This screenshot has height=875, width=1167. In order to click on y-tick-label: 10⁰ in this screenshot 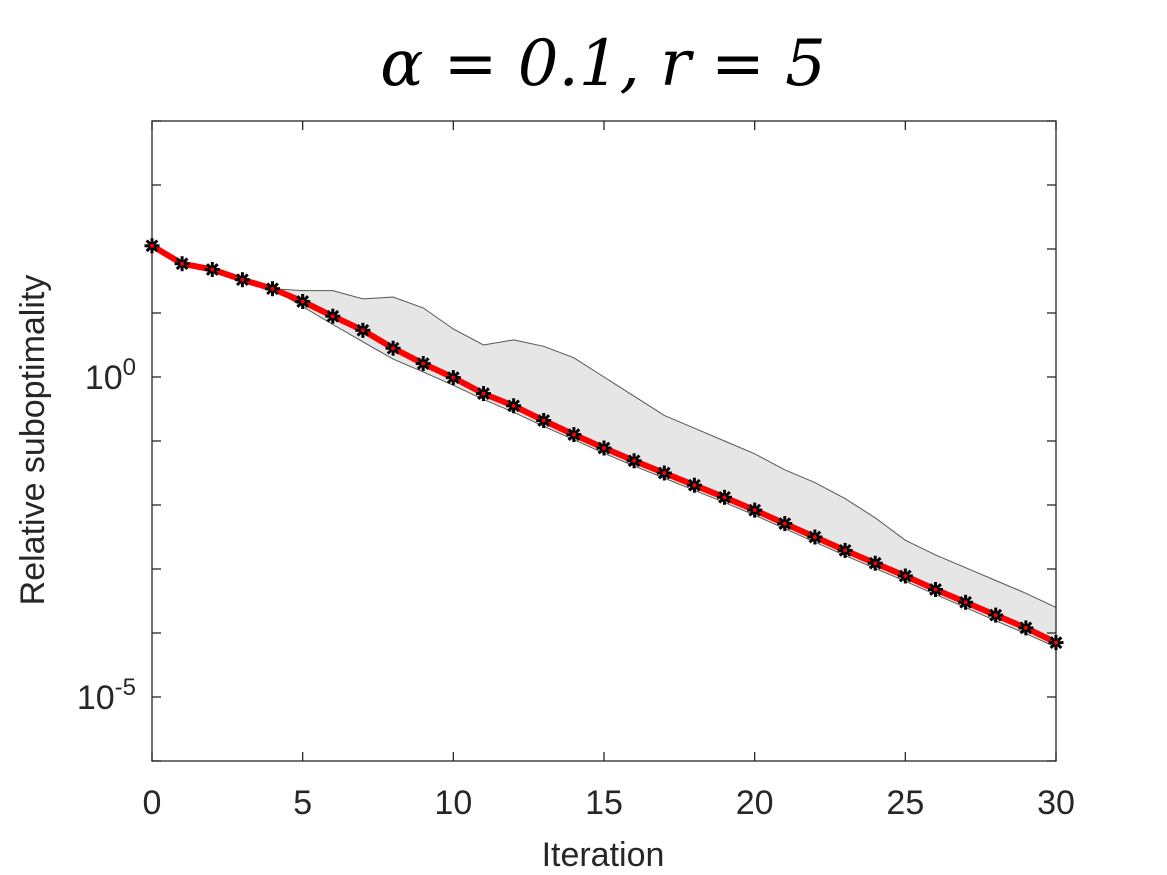, I will do `click(110, 375)`.